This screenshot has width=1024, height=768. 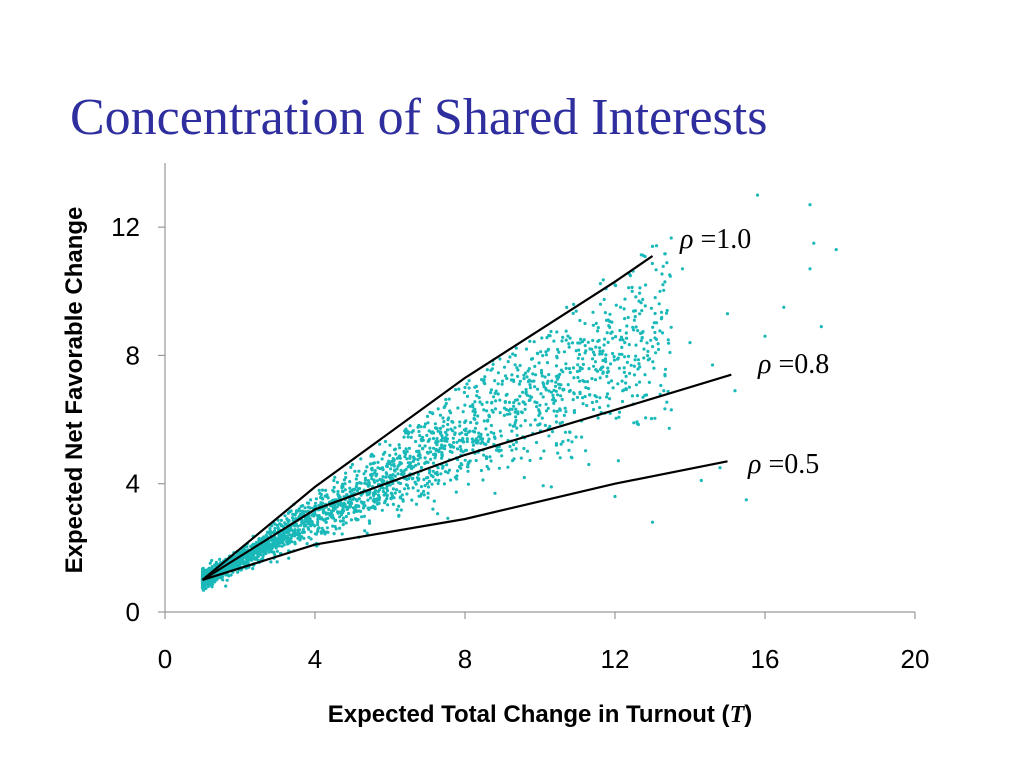 What do you see at coordinates (793, 364) in the screenshot?
I see `fit-line-label: ρ =0.8` at bounding box center [793, 364].